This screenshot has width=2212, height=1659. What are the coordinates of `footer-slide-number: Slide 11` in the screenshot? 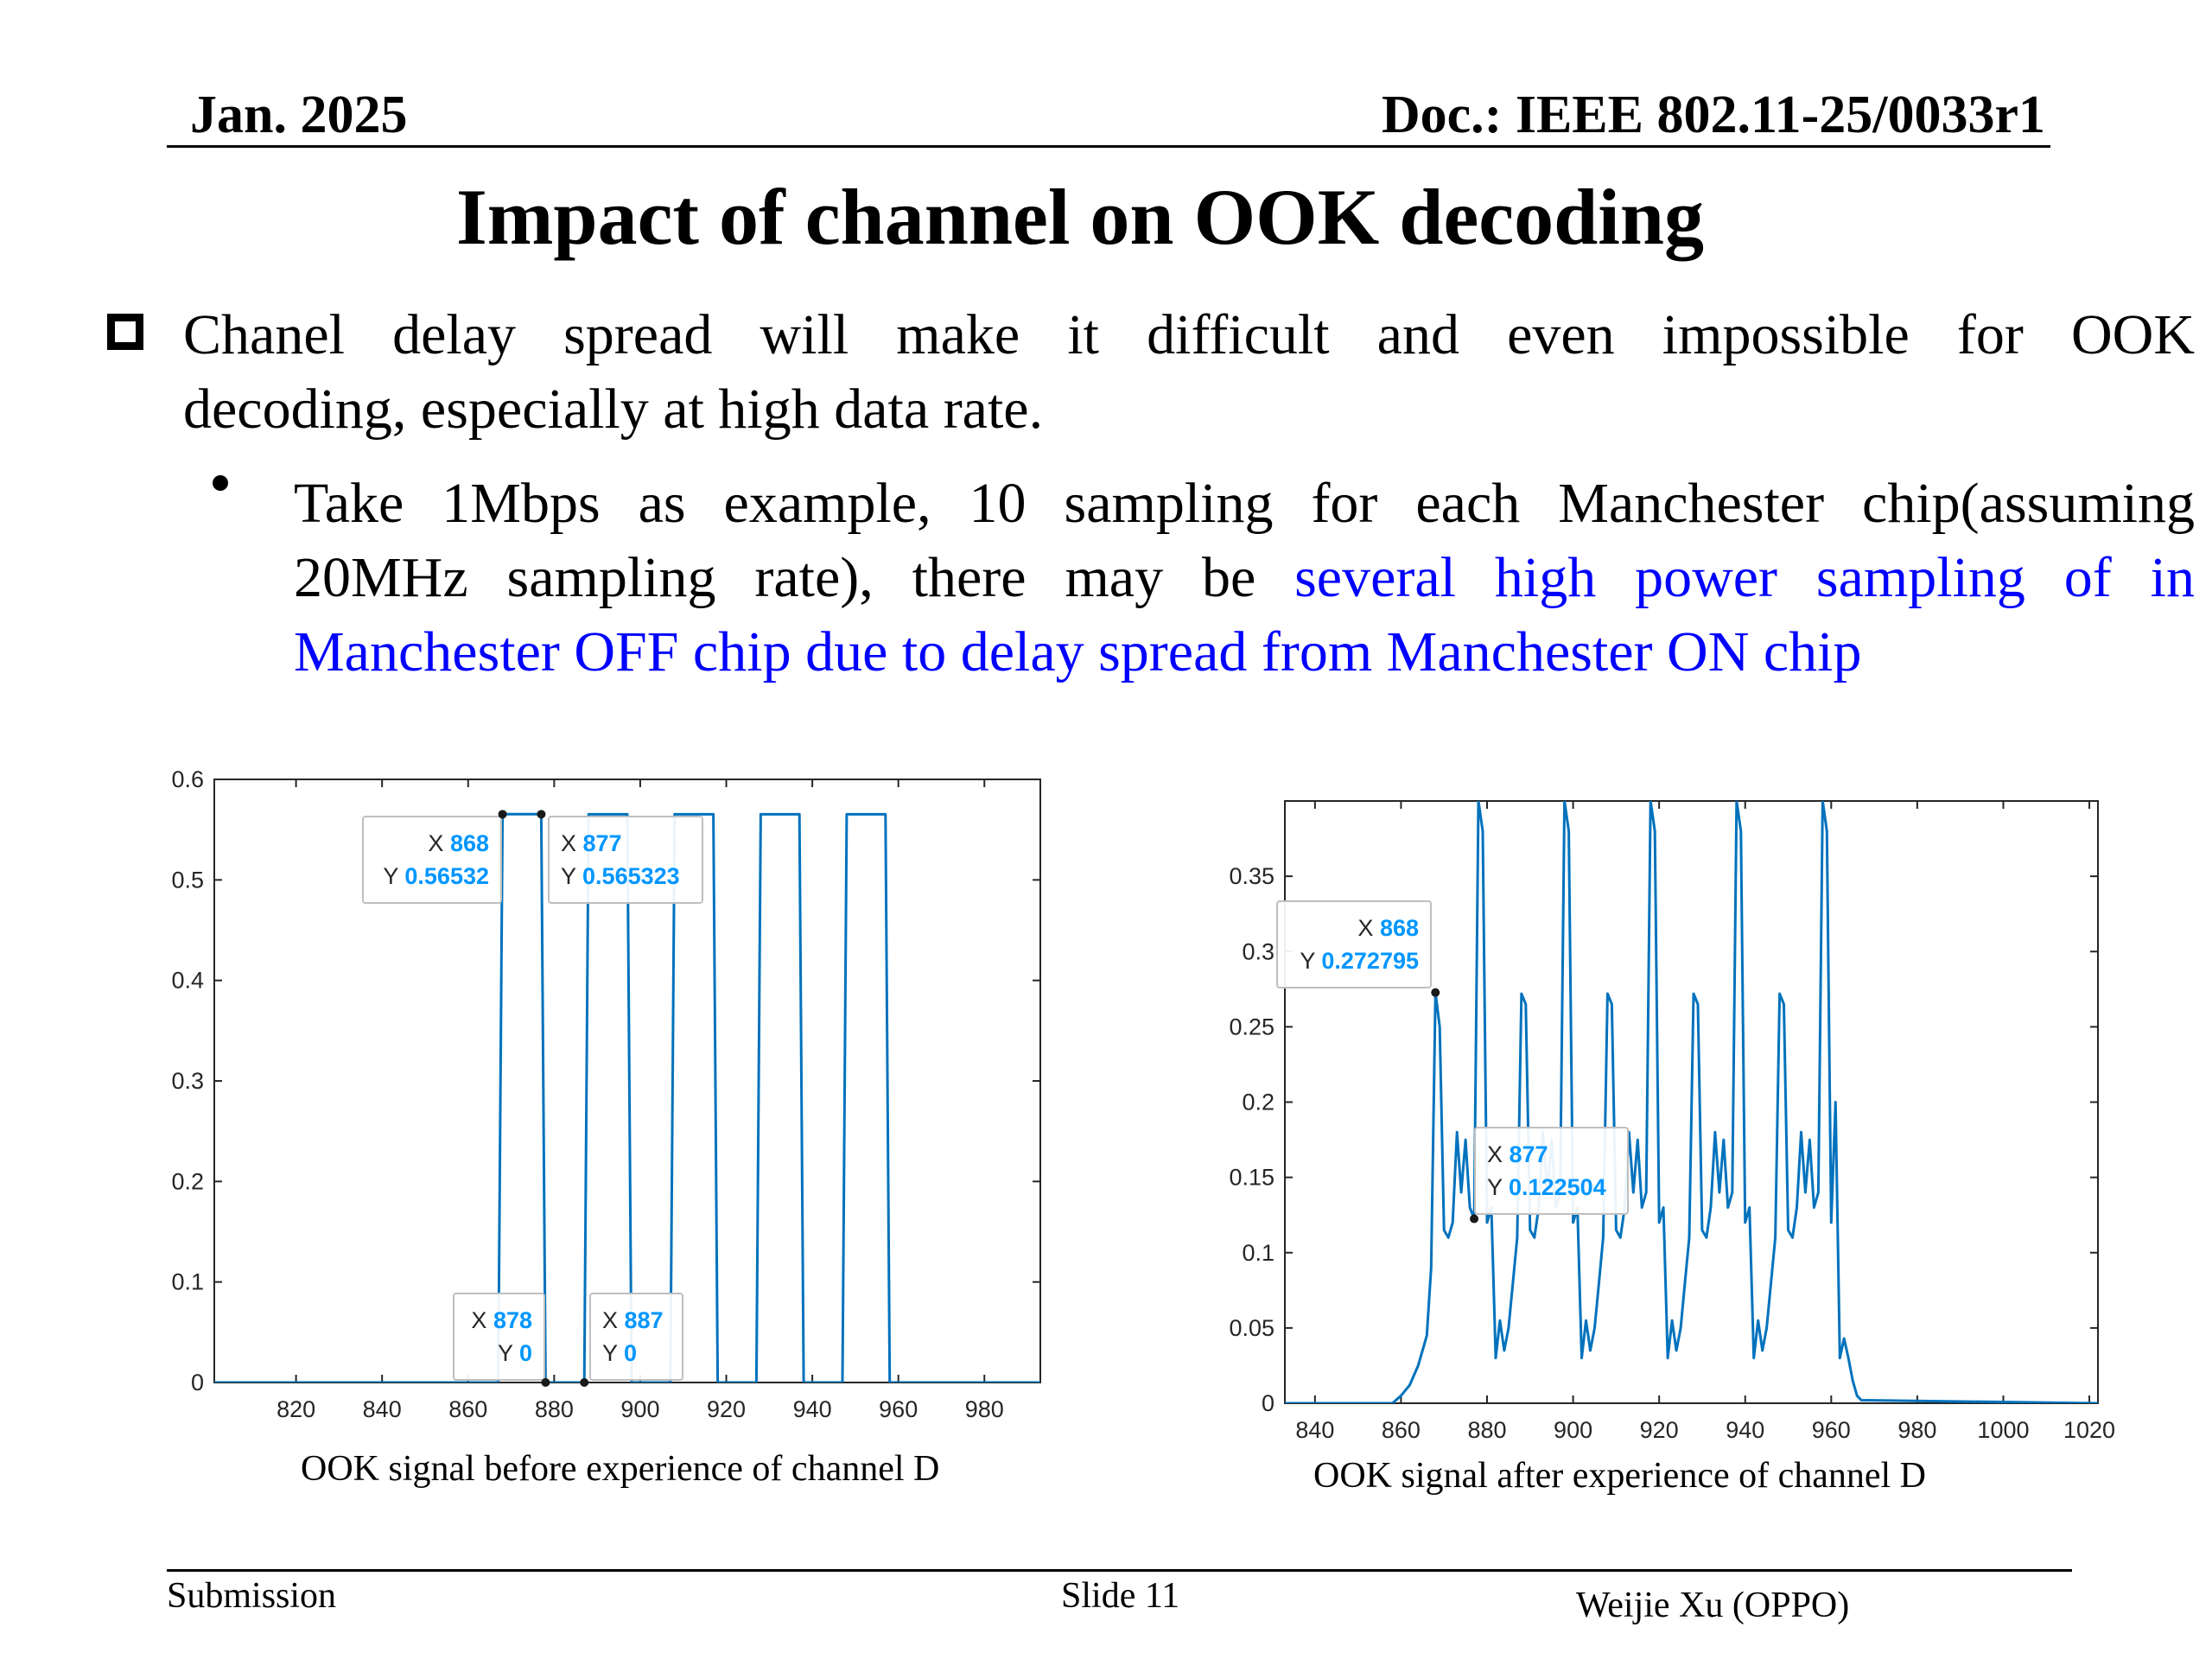 It's located at (1120, 1596).